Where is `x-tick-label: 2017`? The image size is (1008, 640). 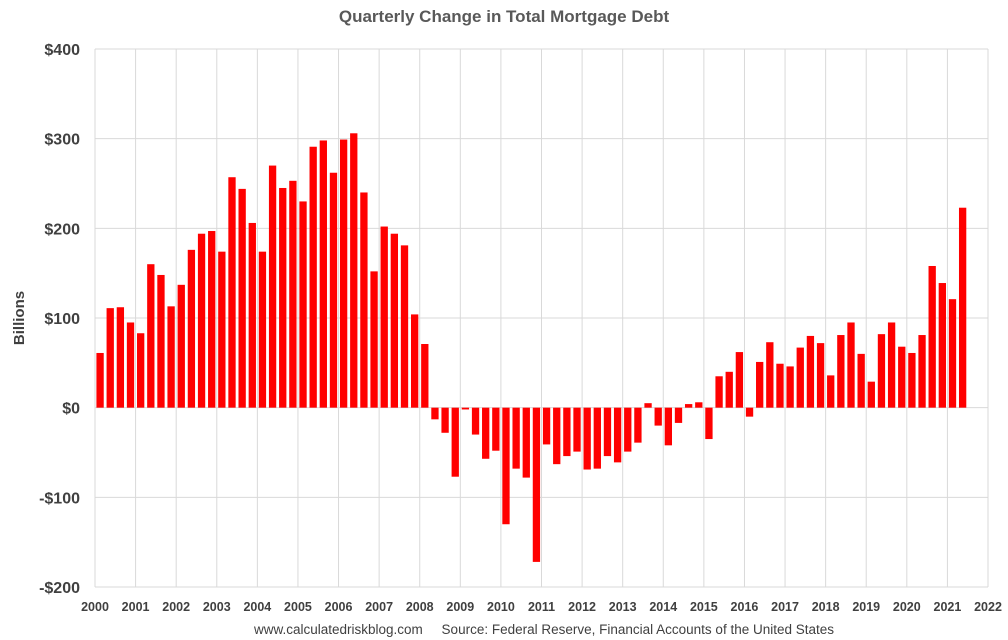 x-tick-label: 2017 is located at coordinates (785, 607).